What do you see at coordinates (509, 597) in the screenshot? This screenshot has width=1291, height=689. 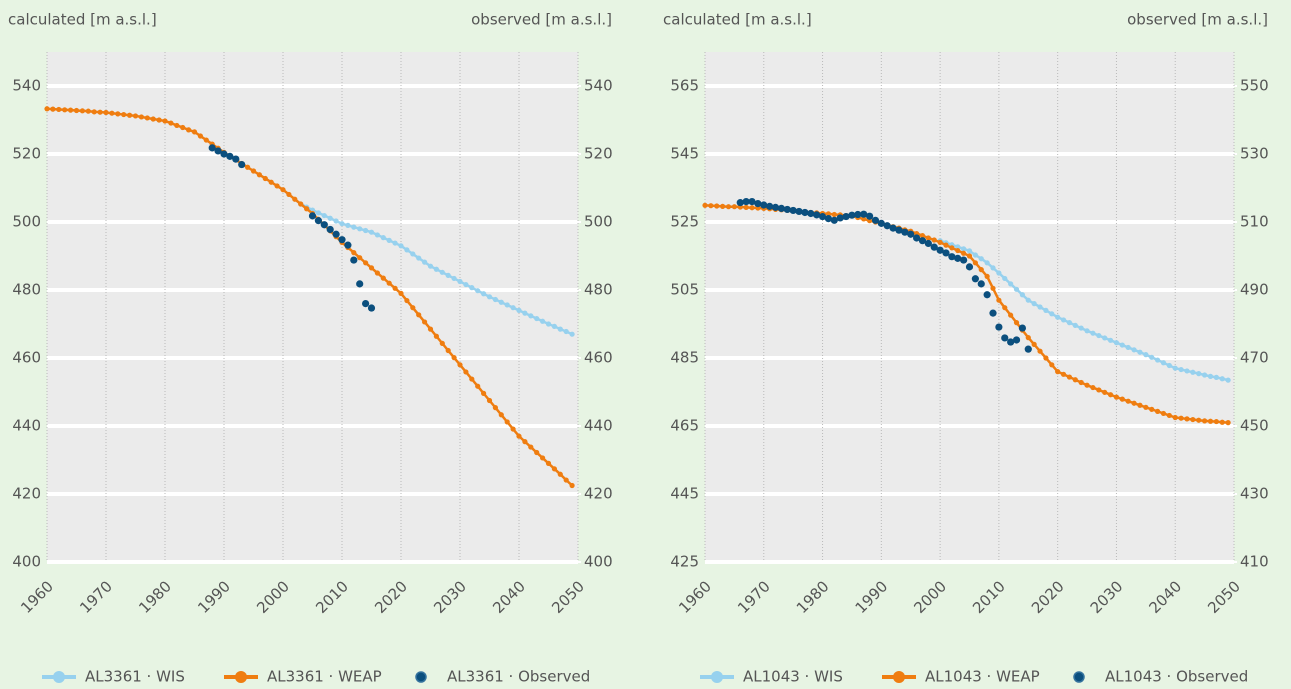 I see `x-tick-label: 2040` at bounding box center [509, 597].